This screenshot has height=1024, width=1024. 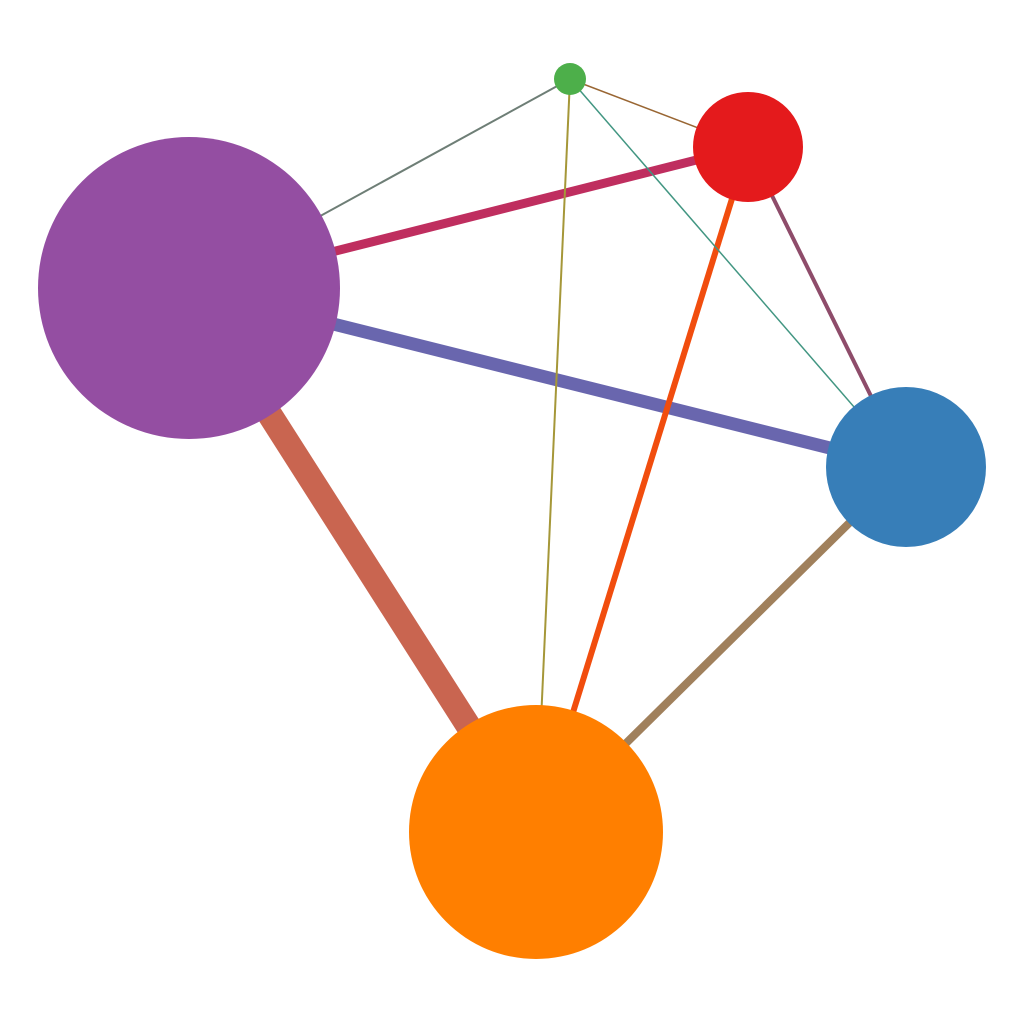 I want to click on orange-node, so click(x=536, y=832).